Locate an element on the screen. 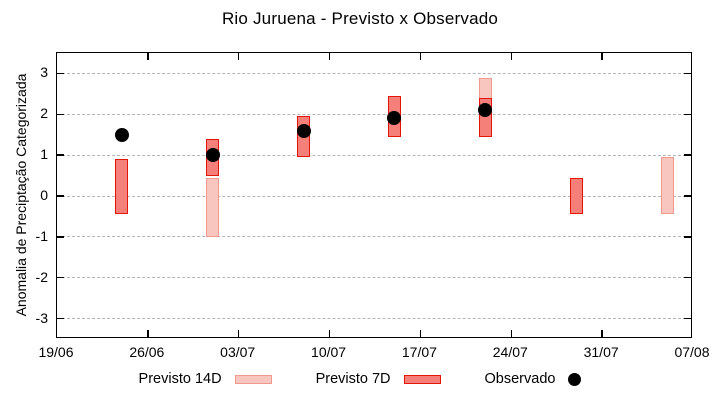  y-axis-label: Anomalia de Preciptação Categorizada is located at coordinates (21, 195).